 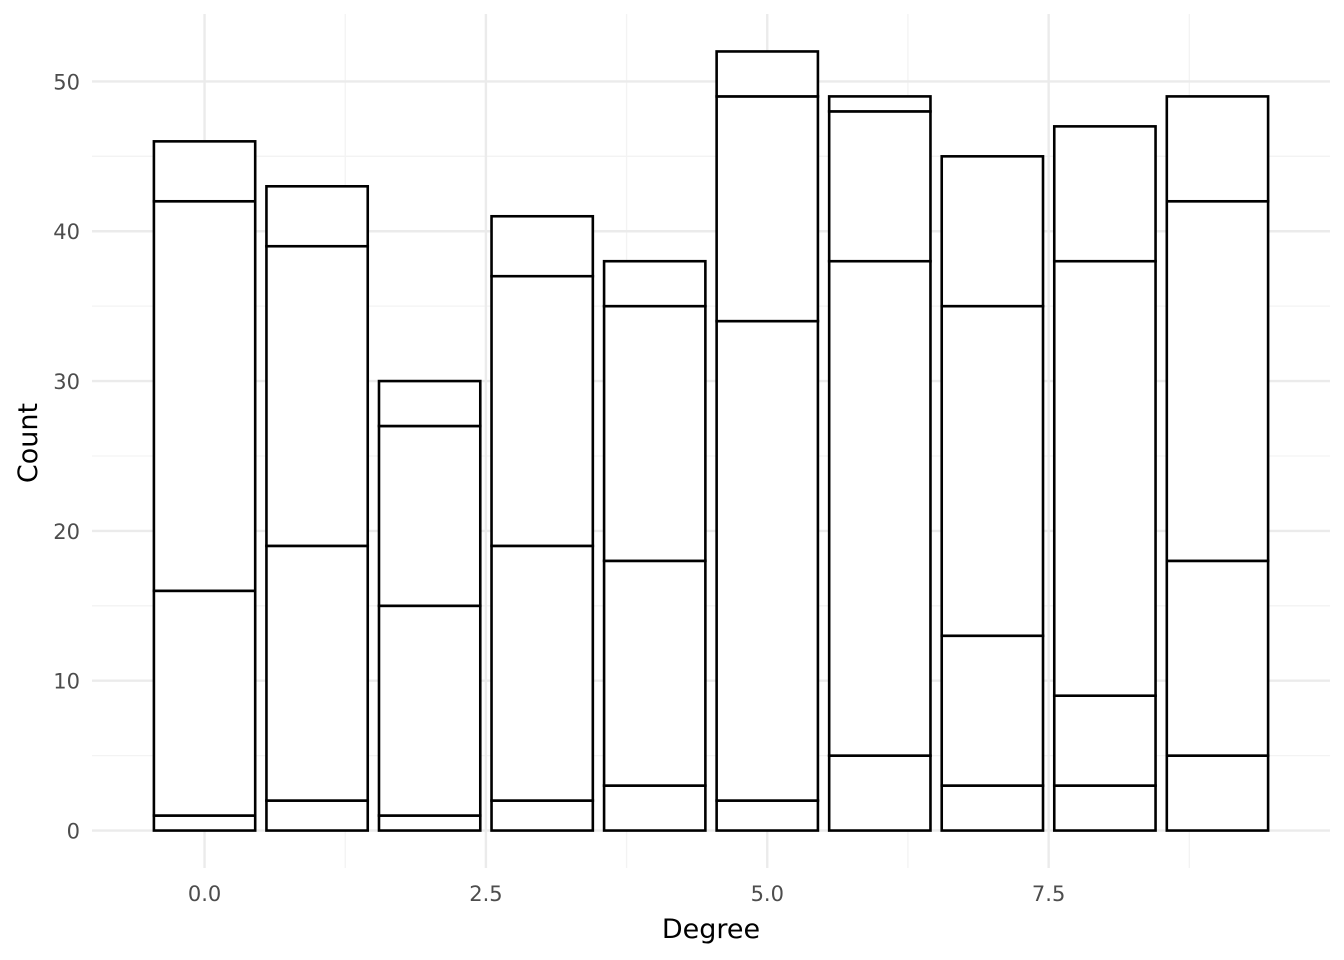 I want to click on x-tick-label: 2.5, so click(x=485, y=894).